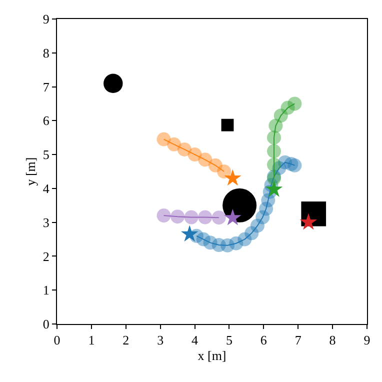 The height and width of the screenshot is (382, 382). Describe the element at coordinates (91, 340) in the screenshot. I see `x-tick-label: 1` at that location.